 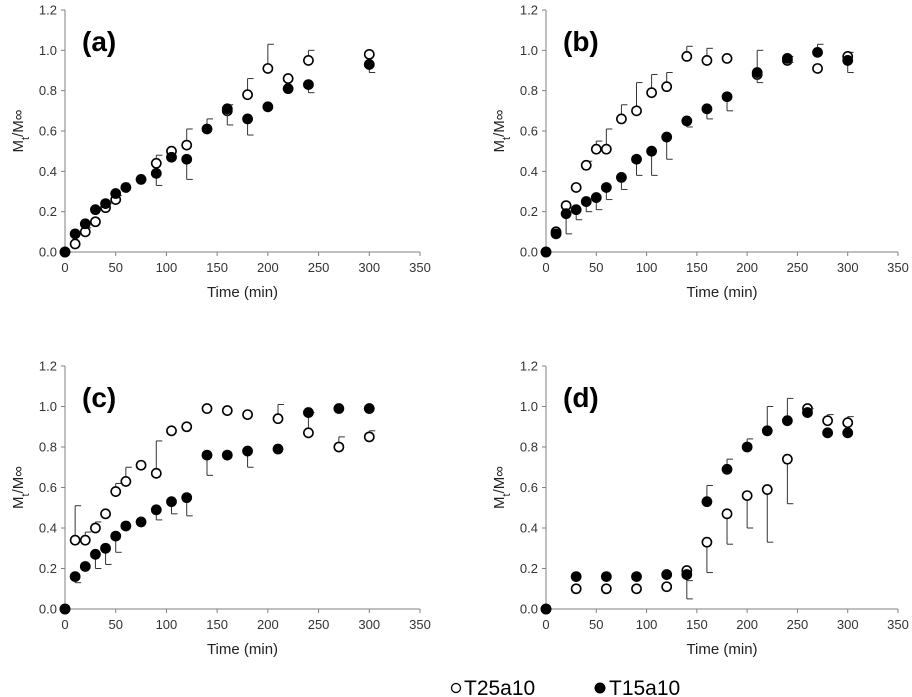 What do you see at coordinates (581, 397) in the screenshot?
I see `panel-label: (d)` at bounding box center [581, 397].